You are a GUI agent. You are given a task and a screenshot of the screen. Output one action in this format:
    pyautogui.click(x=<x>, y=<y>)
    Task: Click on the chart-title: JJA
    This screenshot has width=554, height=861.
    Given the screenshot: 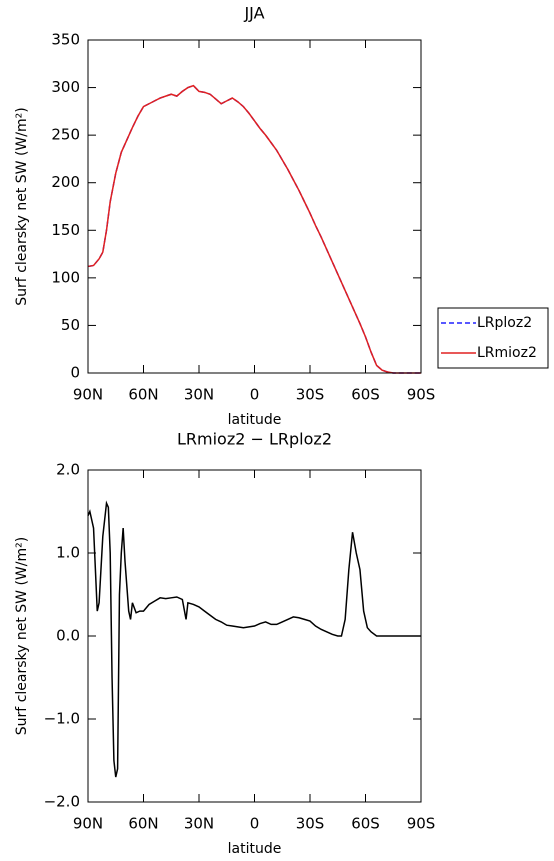 What is the action you would take?
    pyautogui.click(x=253, y=13)
    